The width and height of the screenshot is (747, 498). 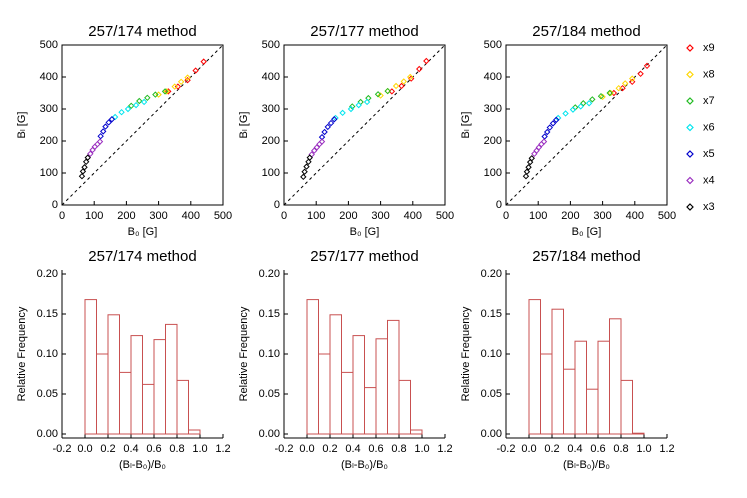 I want to click on y-tick-label: 0, so click(x=55, y=205).